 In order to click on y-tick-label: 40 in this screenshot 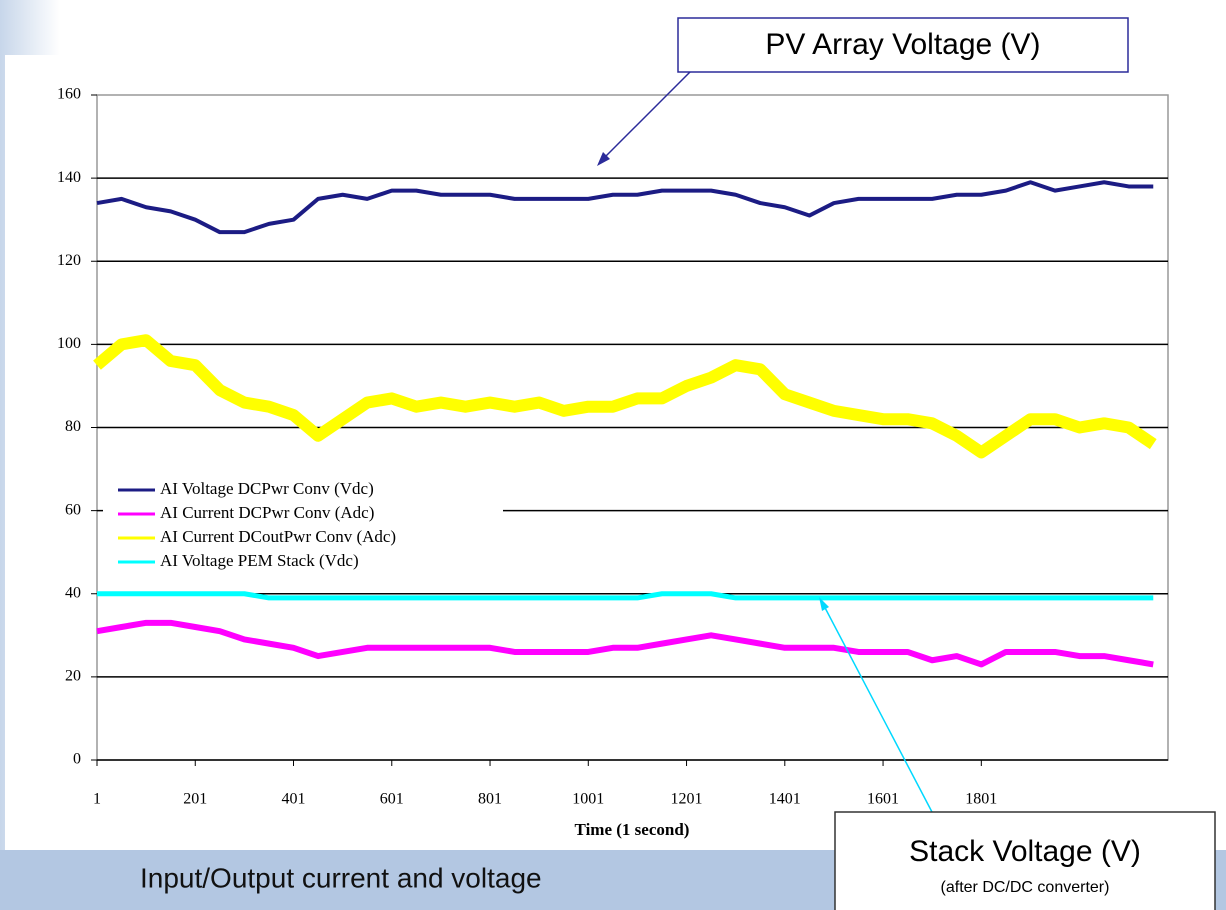, I will do `click(73, 592)`.